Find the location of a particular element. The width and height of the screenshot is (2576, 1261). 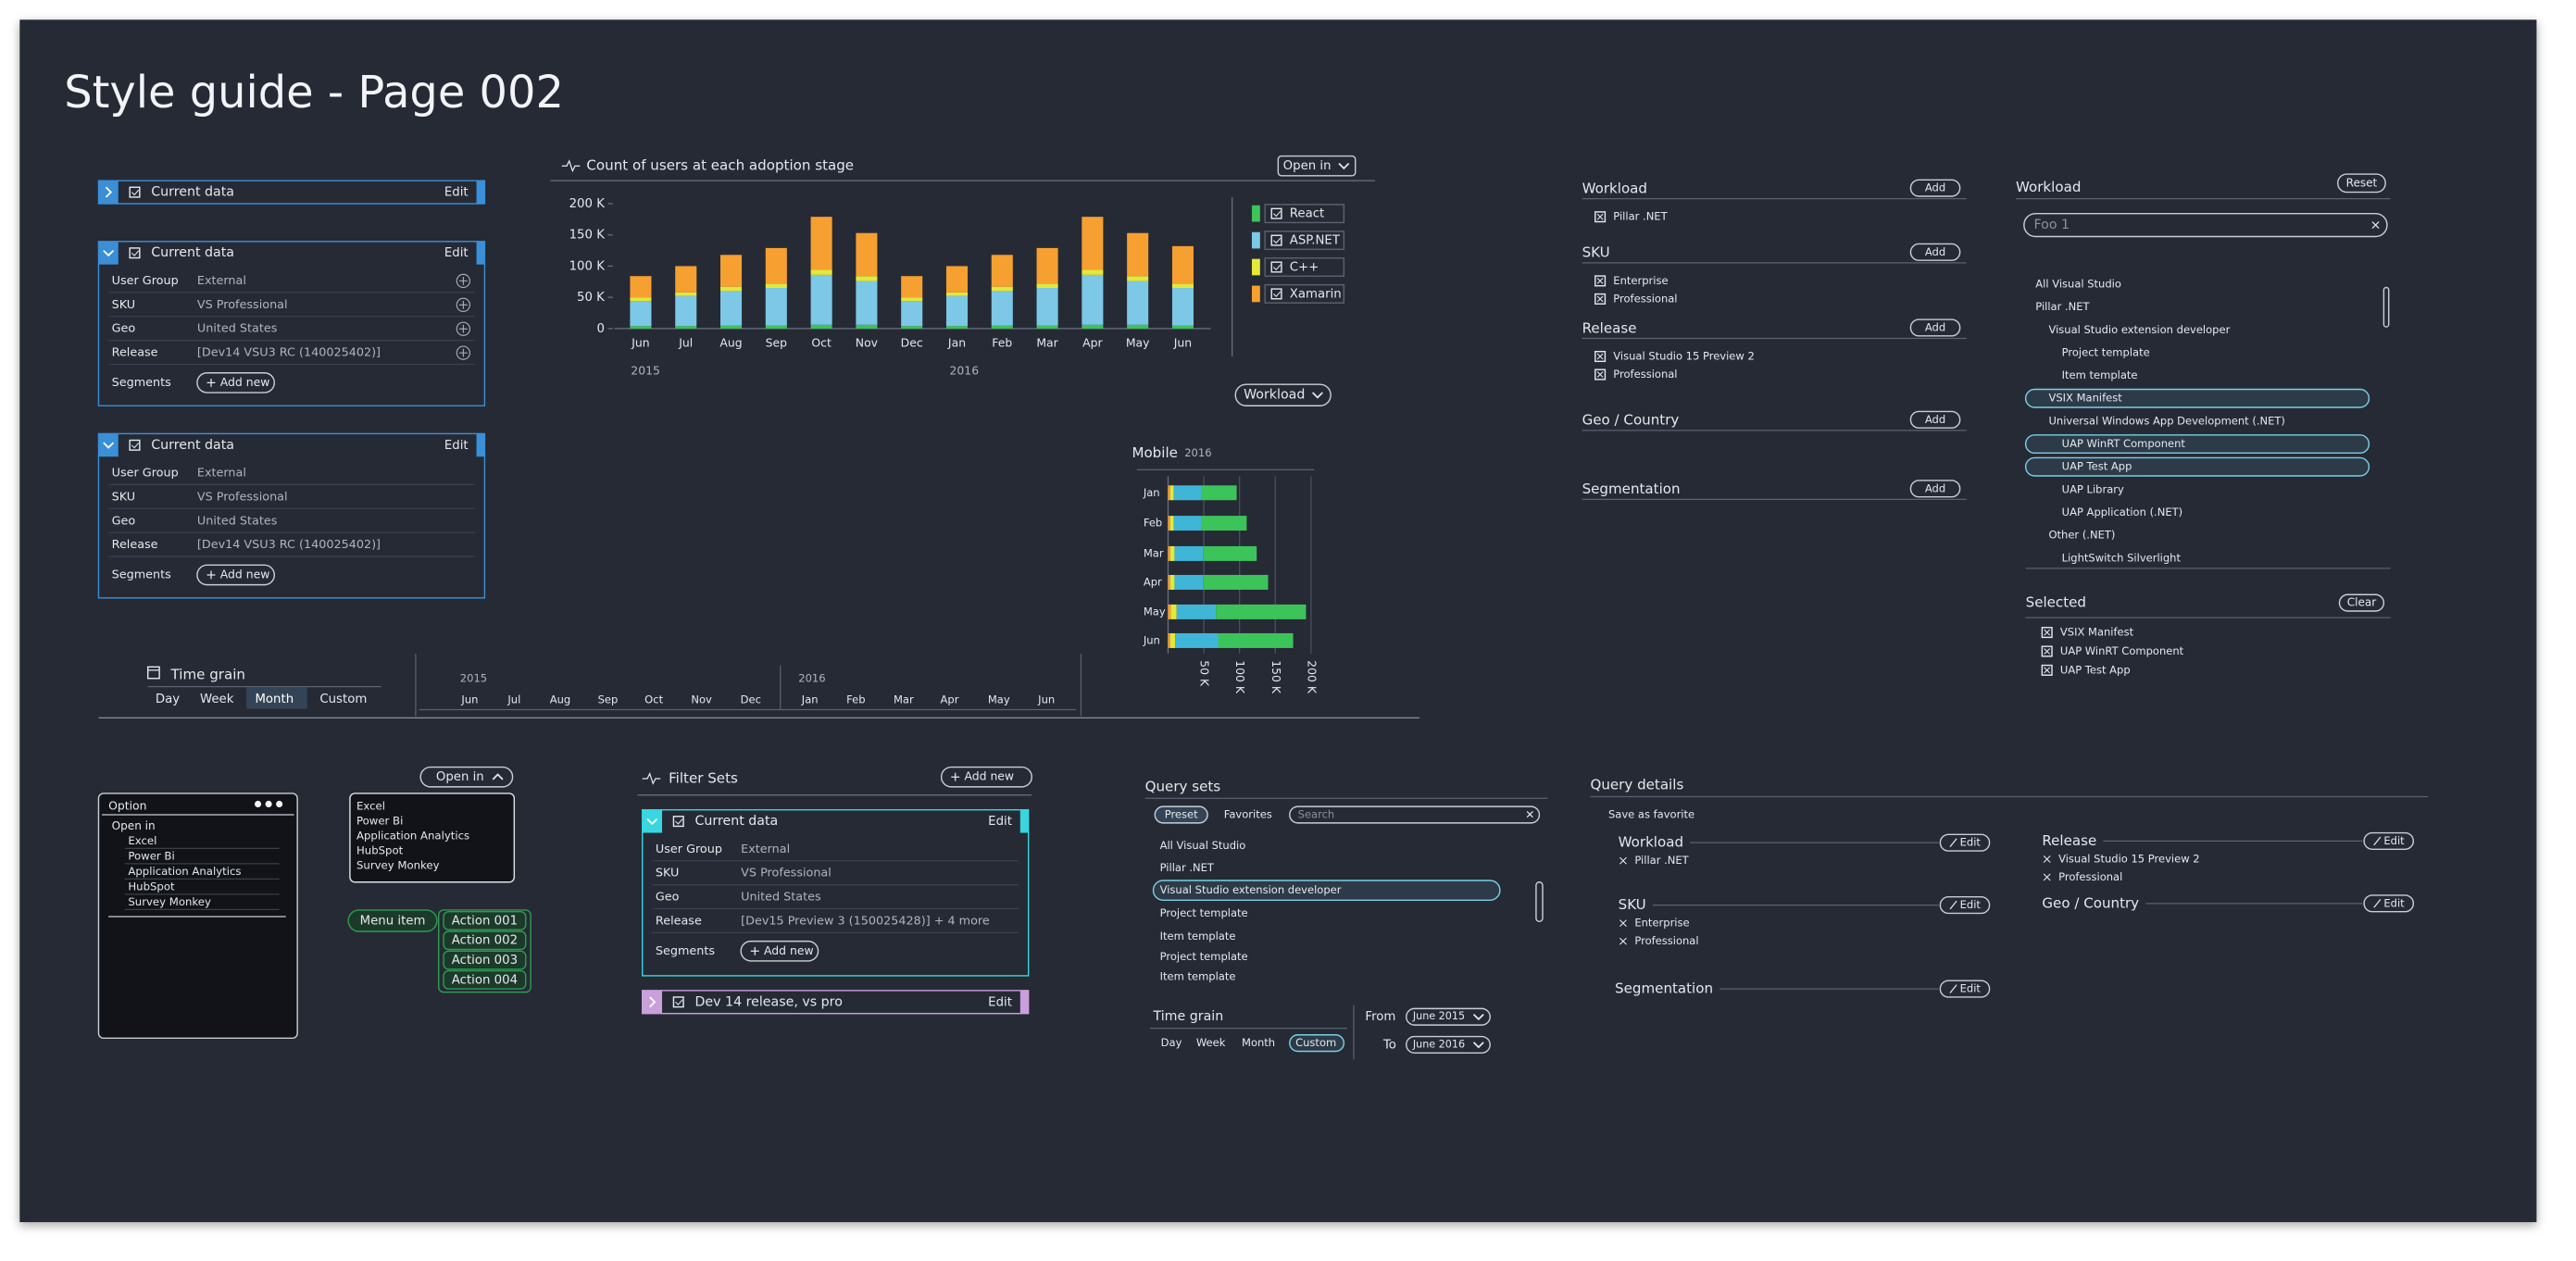

month-label: Mar is located at coordinates (904, 699).